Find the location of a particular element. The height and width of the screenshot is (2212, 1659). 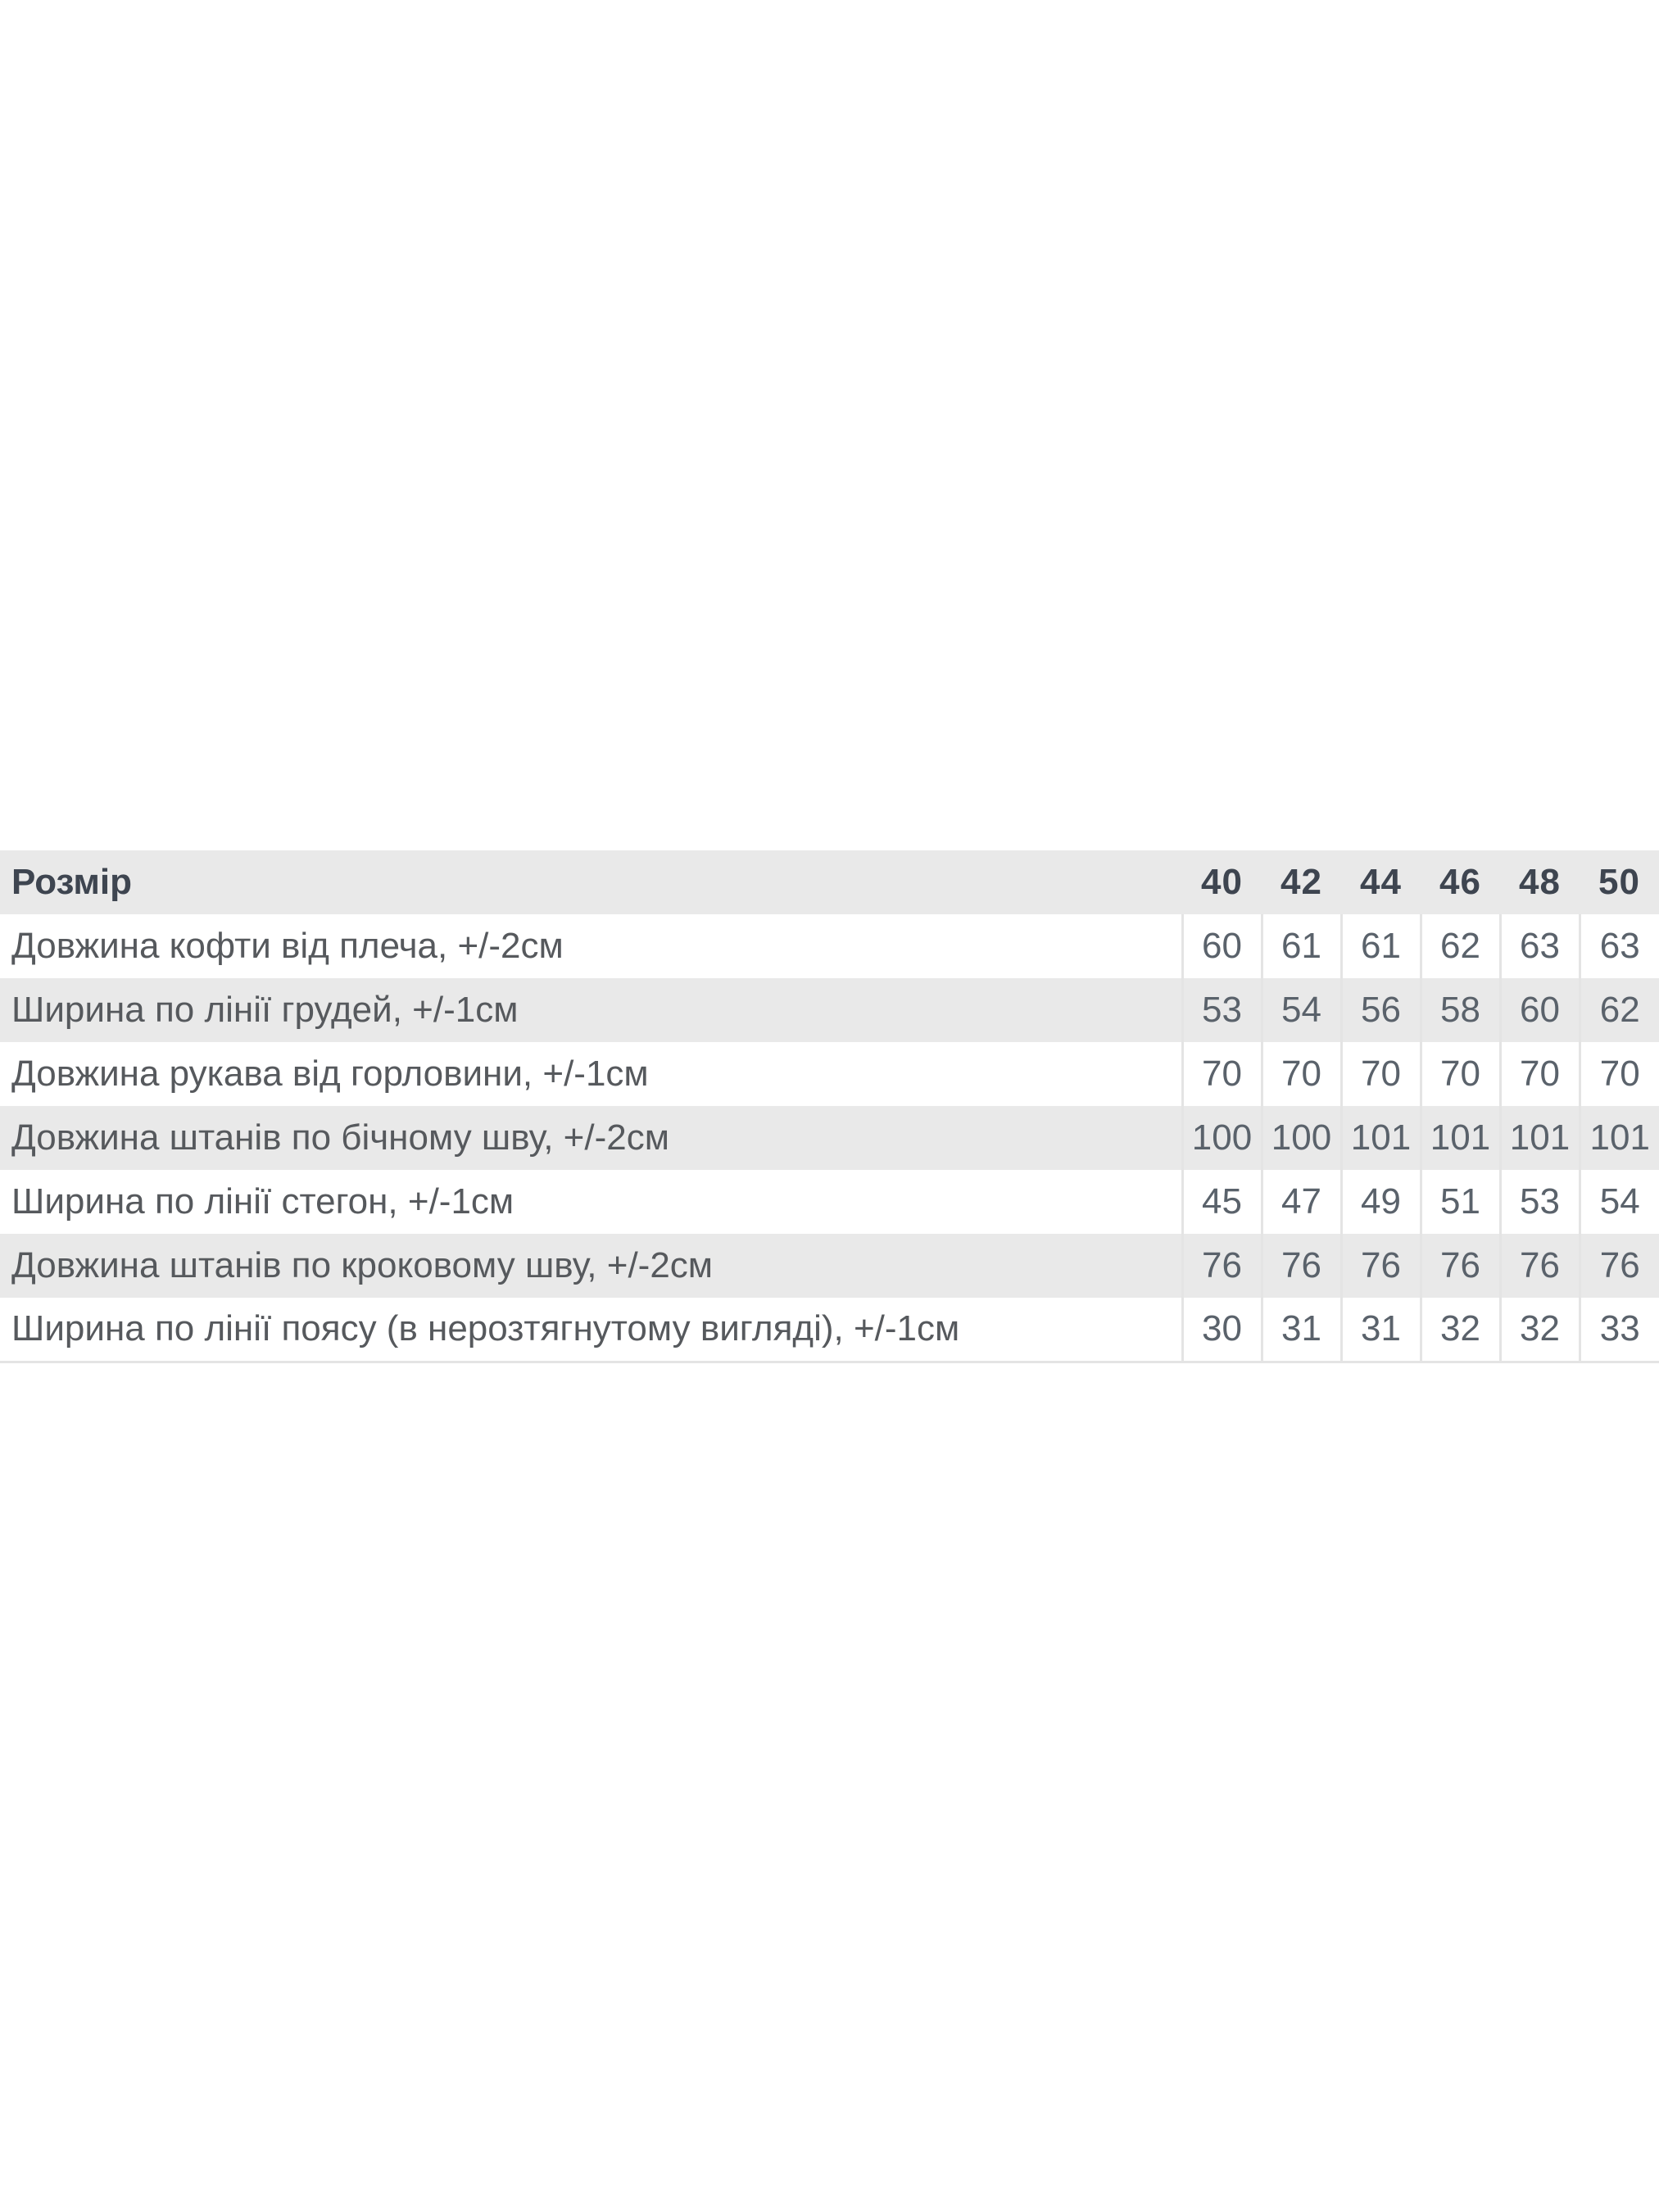

measurement-value: 56 is located at coordinates (1380, 1010).